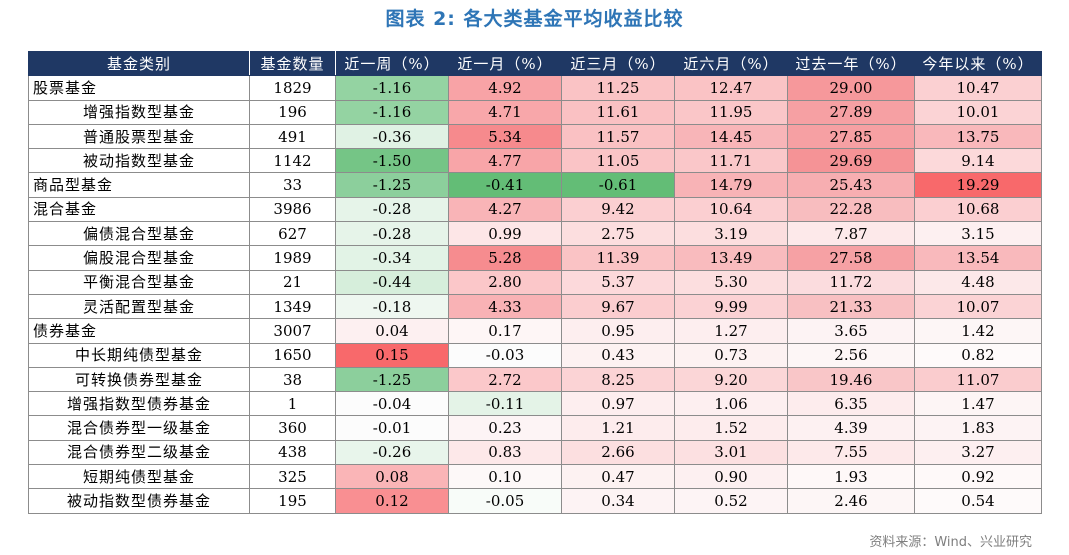 The width and height of the screenshot is (1069, 555). Describe the element at coordinates (618, 112) in the screenshot. I see `return-value-cell: 11.61` at that location.